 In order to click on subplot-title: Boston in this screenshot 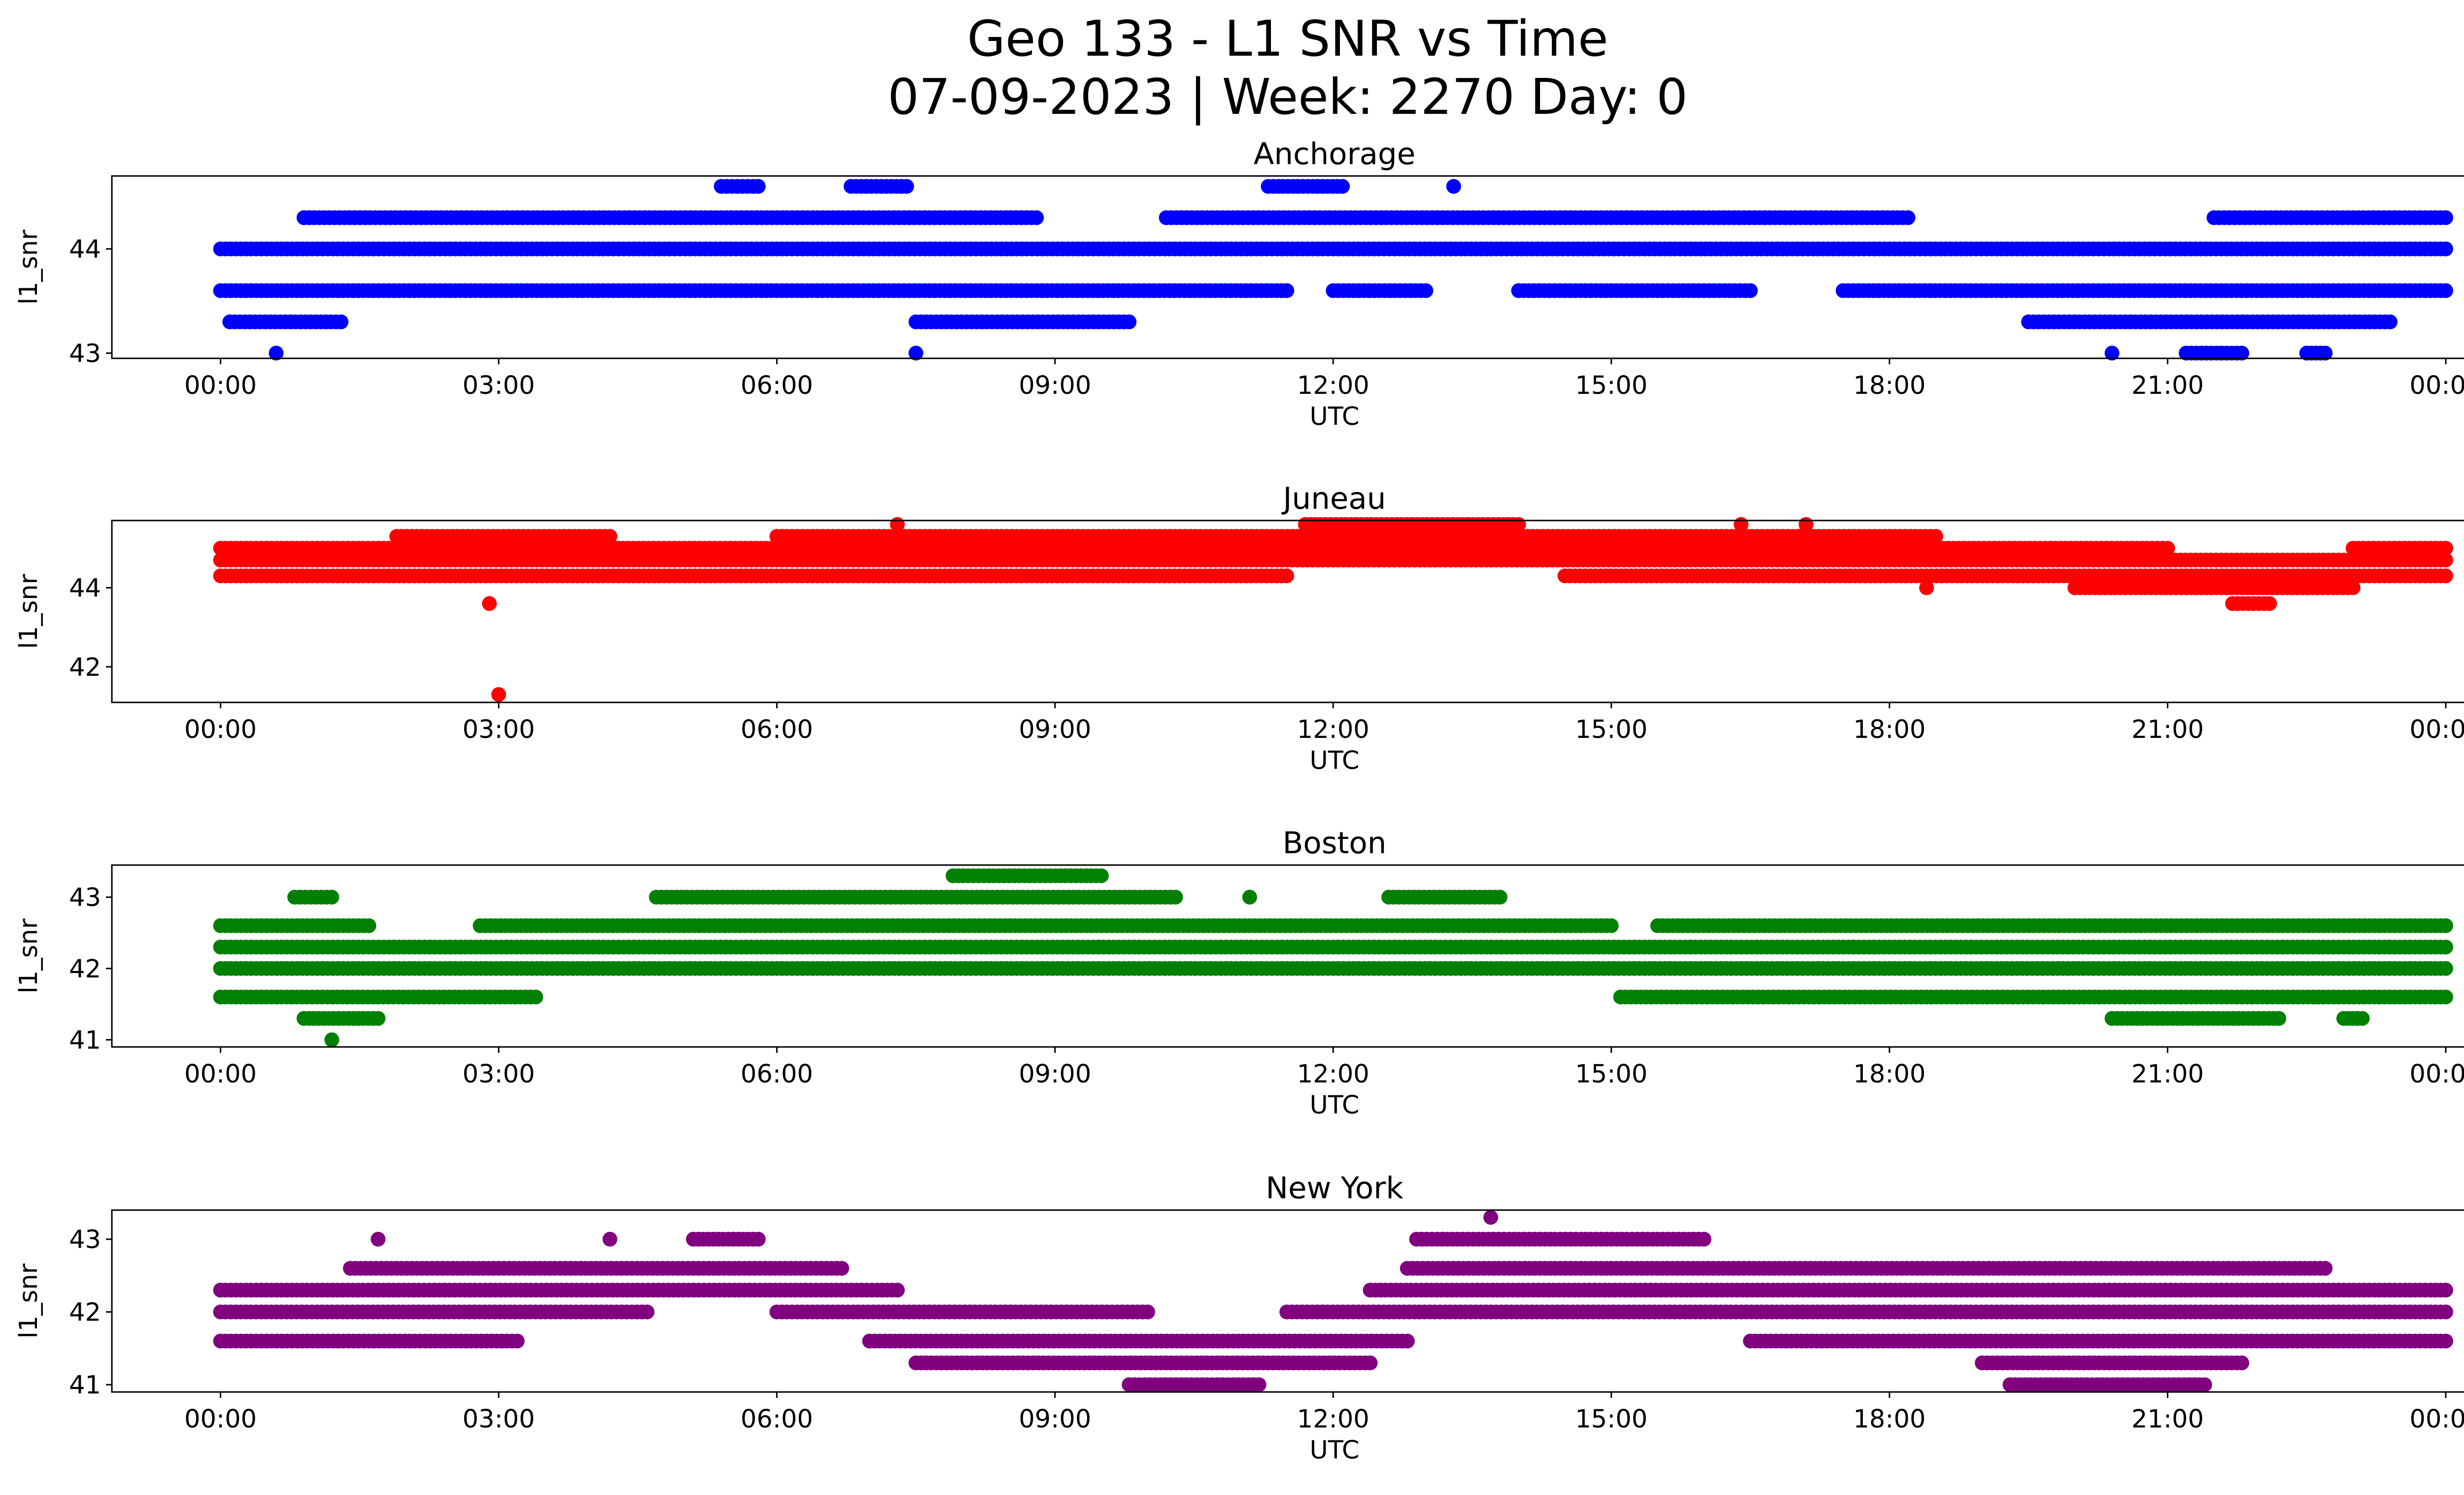, I will do `click(1335, 843)`.